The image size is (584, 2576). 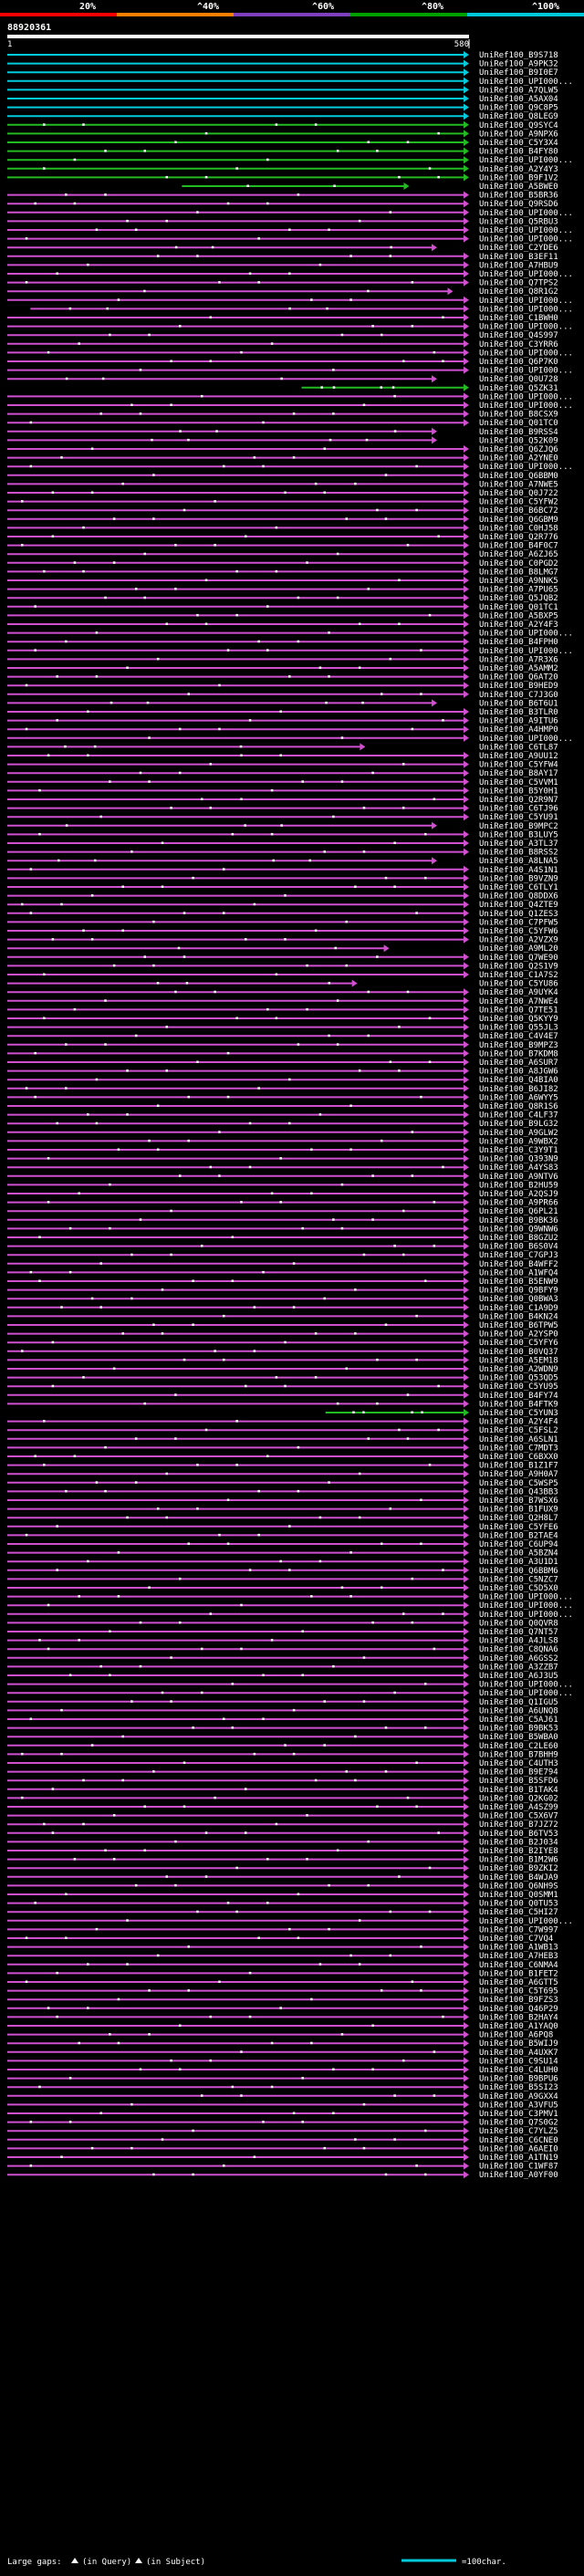 I want to click on hit-label: UniRef100_B1Z1F7, so click(x=518, y=1466).